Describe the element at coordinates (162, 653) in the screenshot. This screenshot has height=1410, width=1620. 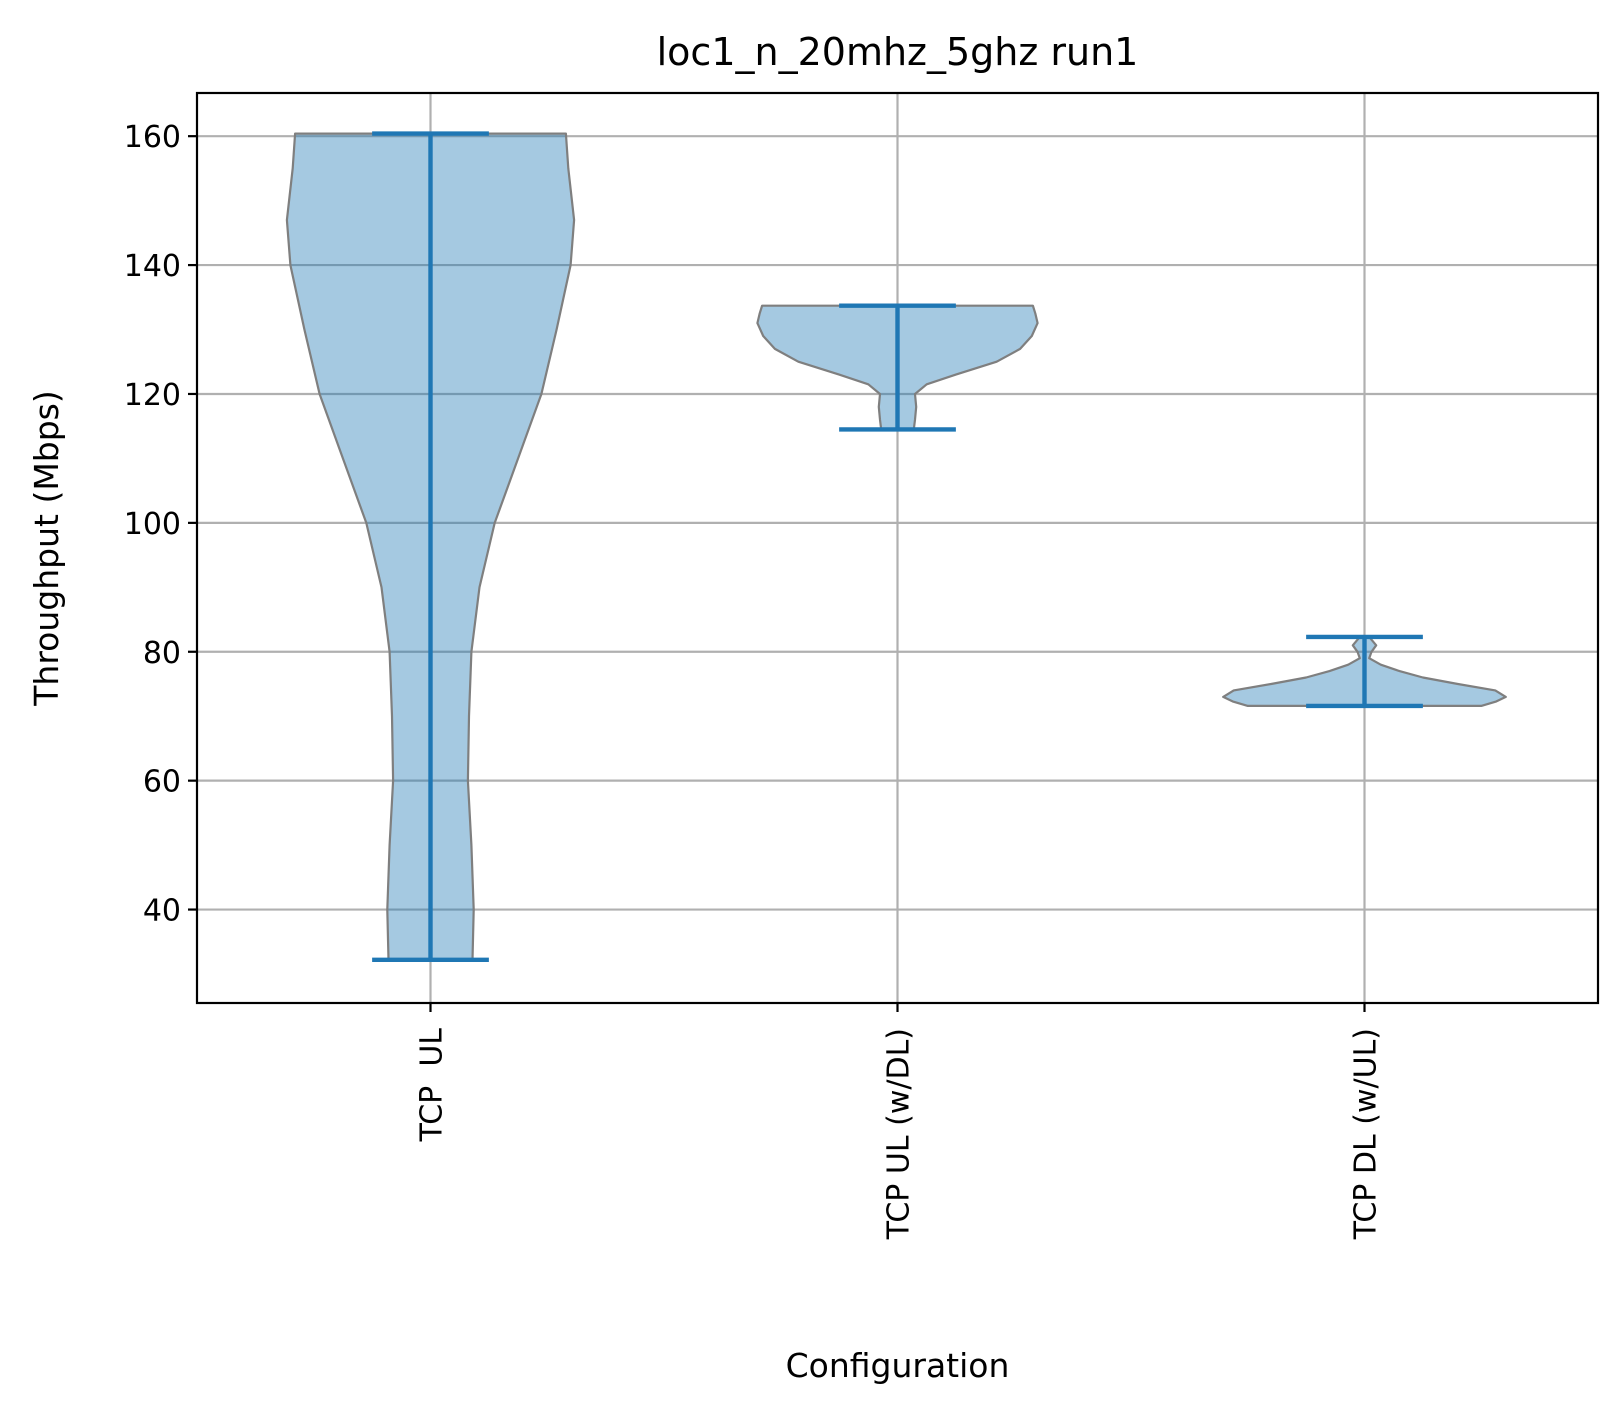
I see `y-tick-label: 80` at that location.